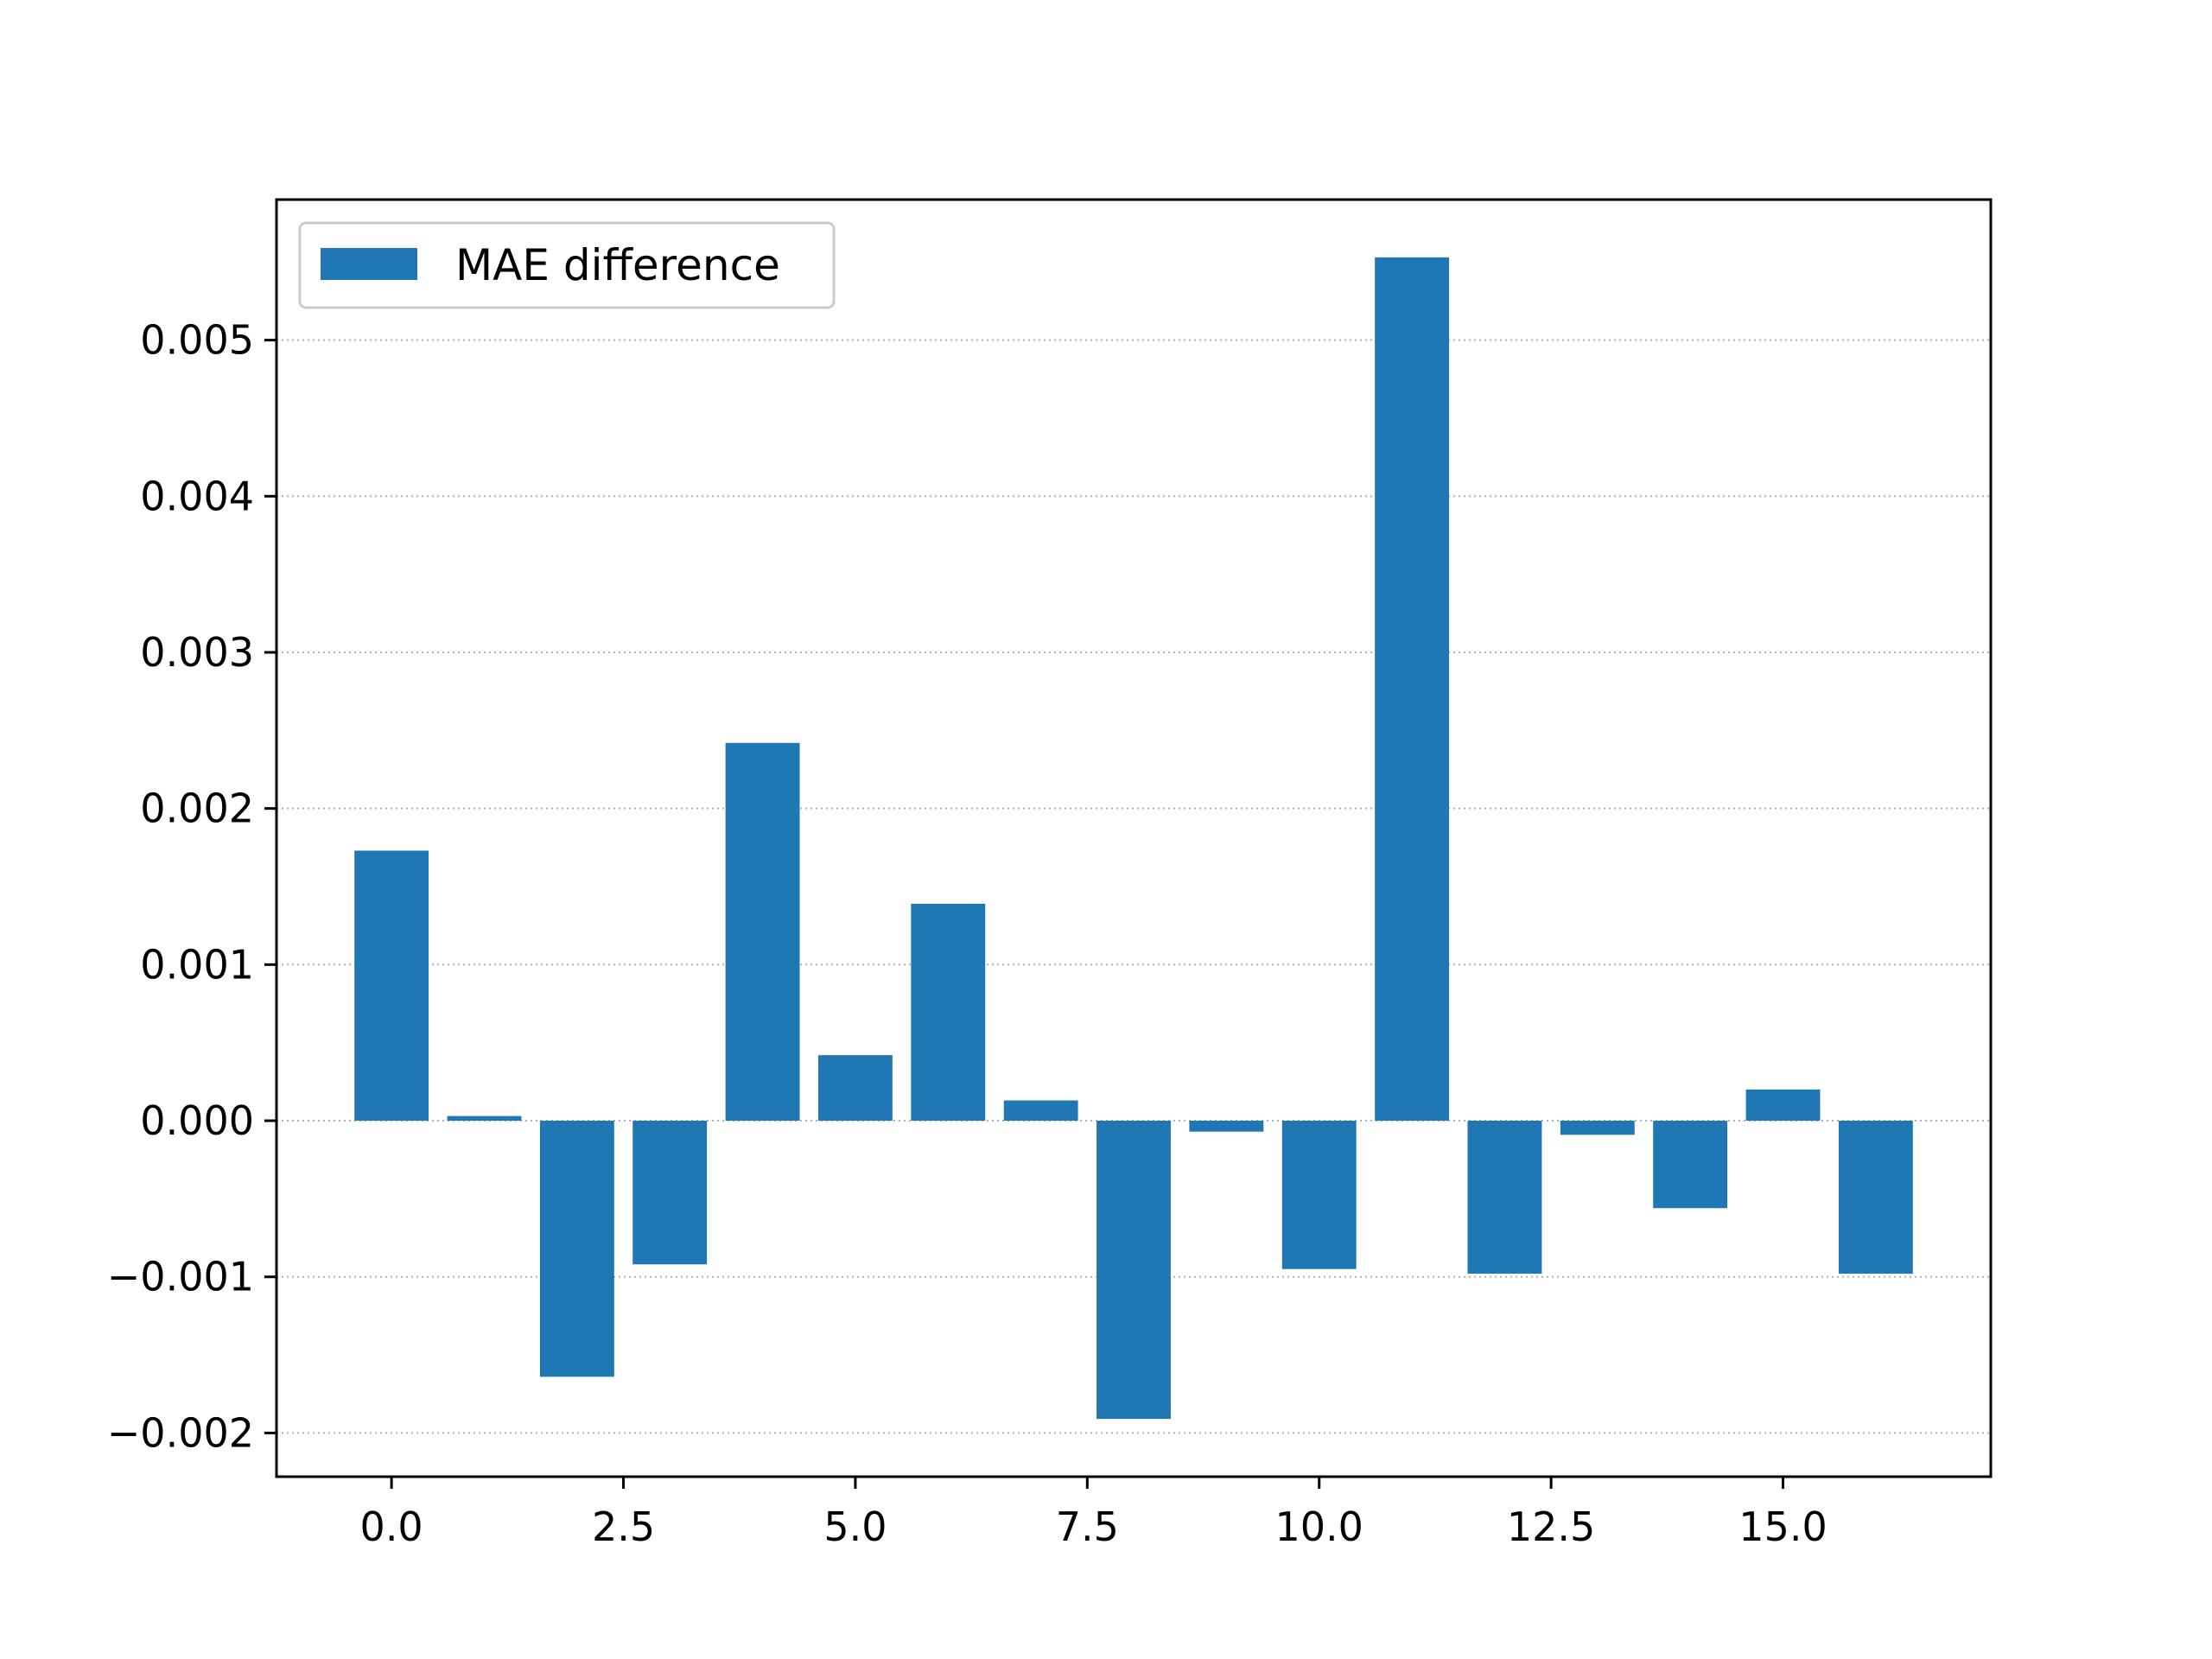  What do you see at coordinates (1551, 1526) in the screenshot?
I see `x-tick-label: 12.5` at bounding box center [1551, 1526].